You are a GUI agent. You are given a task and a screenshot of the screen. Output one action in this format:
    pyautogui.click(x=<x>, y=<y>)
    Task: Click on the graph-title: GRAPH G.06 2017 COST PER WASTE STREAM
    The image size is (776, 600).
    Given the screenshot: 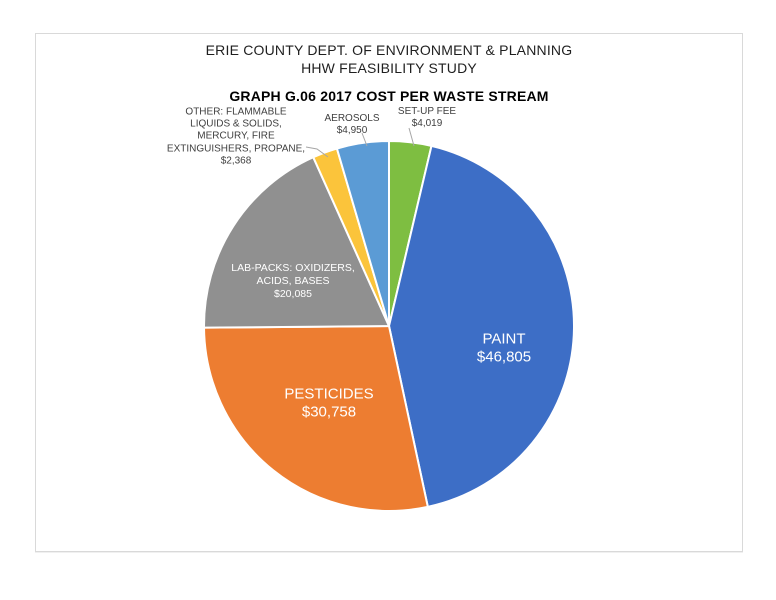 What is the action you would take?
    pyautogui.click(x=389, y=96)
    